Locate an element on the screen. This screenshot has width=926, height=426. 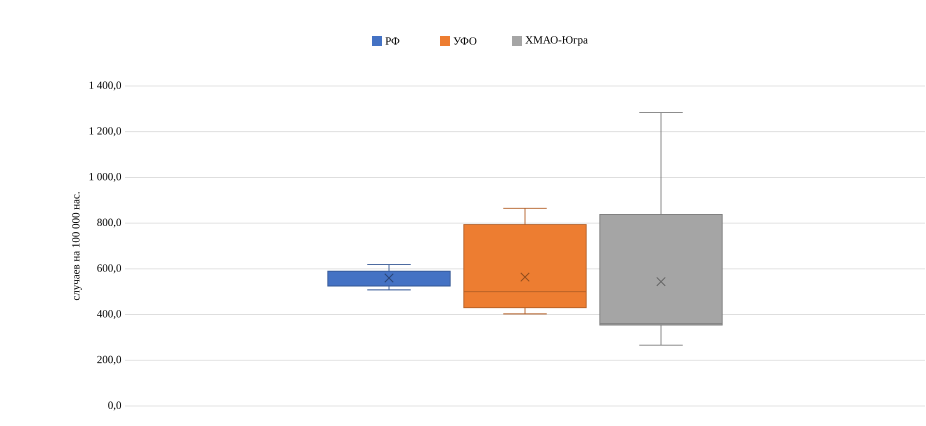
y-tick-label: 1 000,0 is located at coordinates (106, 177).